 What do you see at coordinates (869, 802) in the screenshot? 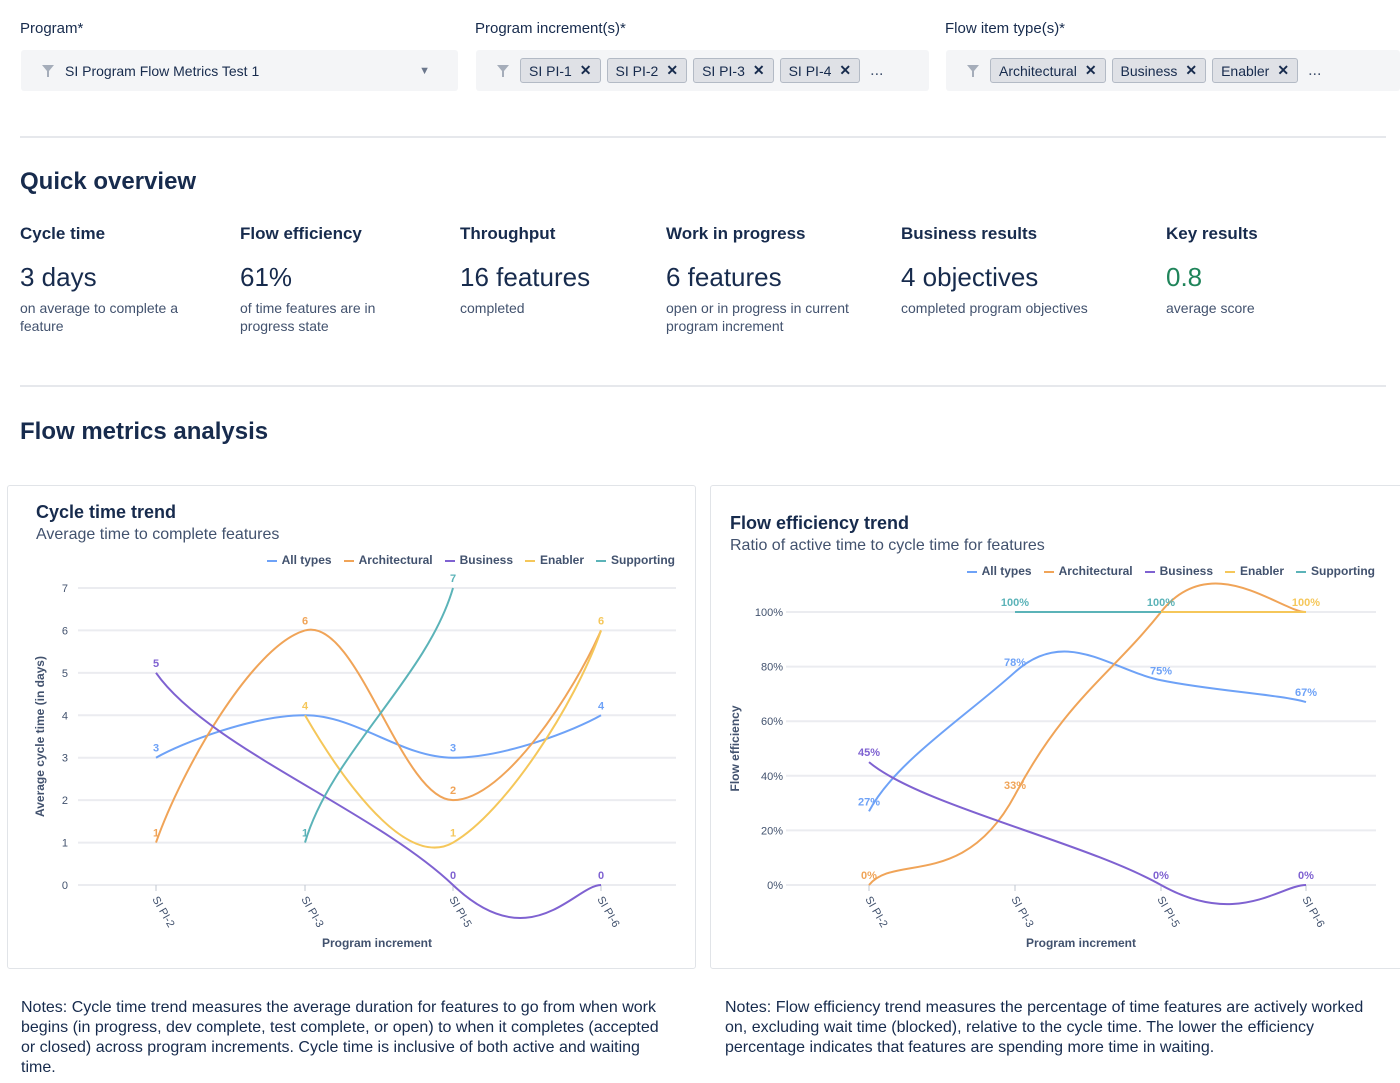
I see `data-label: 27%` at bounding box center [869, 802].